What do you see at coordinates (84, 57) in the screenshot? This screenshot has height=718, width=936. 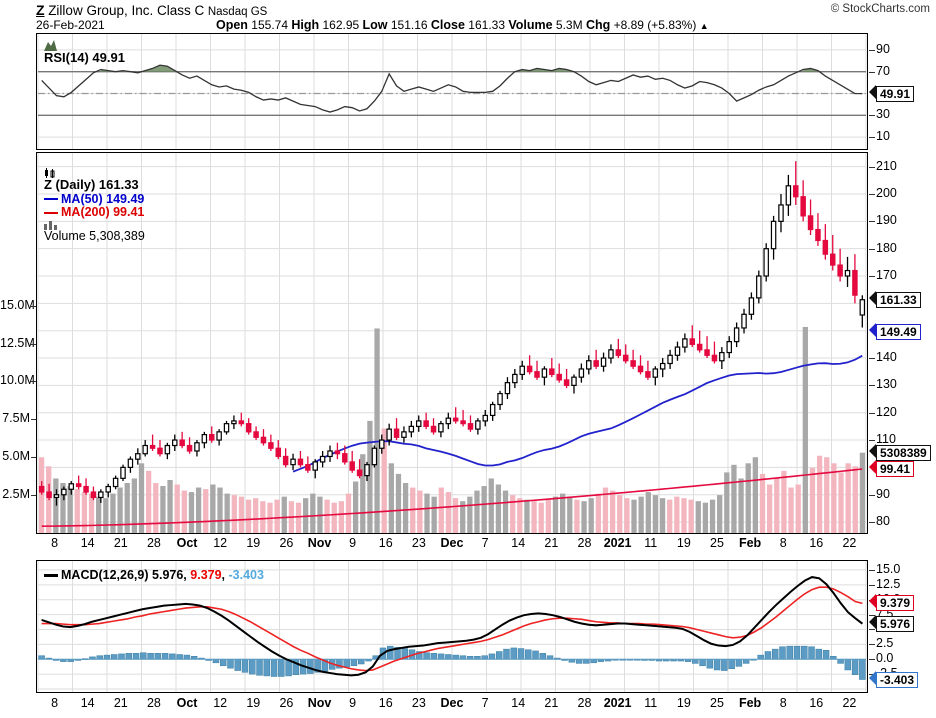 I see `rsi-legend-text: RSI(14) 49.91` at bounding box center [84, 57].